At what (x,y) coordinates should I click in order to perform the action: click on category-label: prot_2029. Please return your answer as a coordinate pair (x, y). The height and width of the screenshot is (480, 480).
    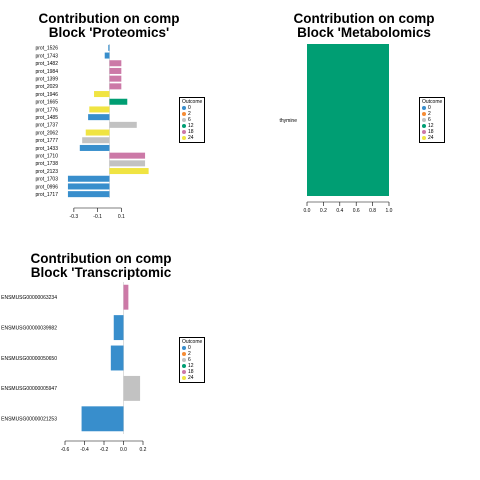
    Looking at the image, I should click on (46, 87).